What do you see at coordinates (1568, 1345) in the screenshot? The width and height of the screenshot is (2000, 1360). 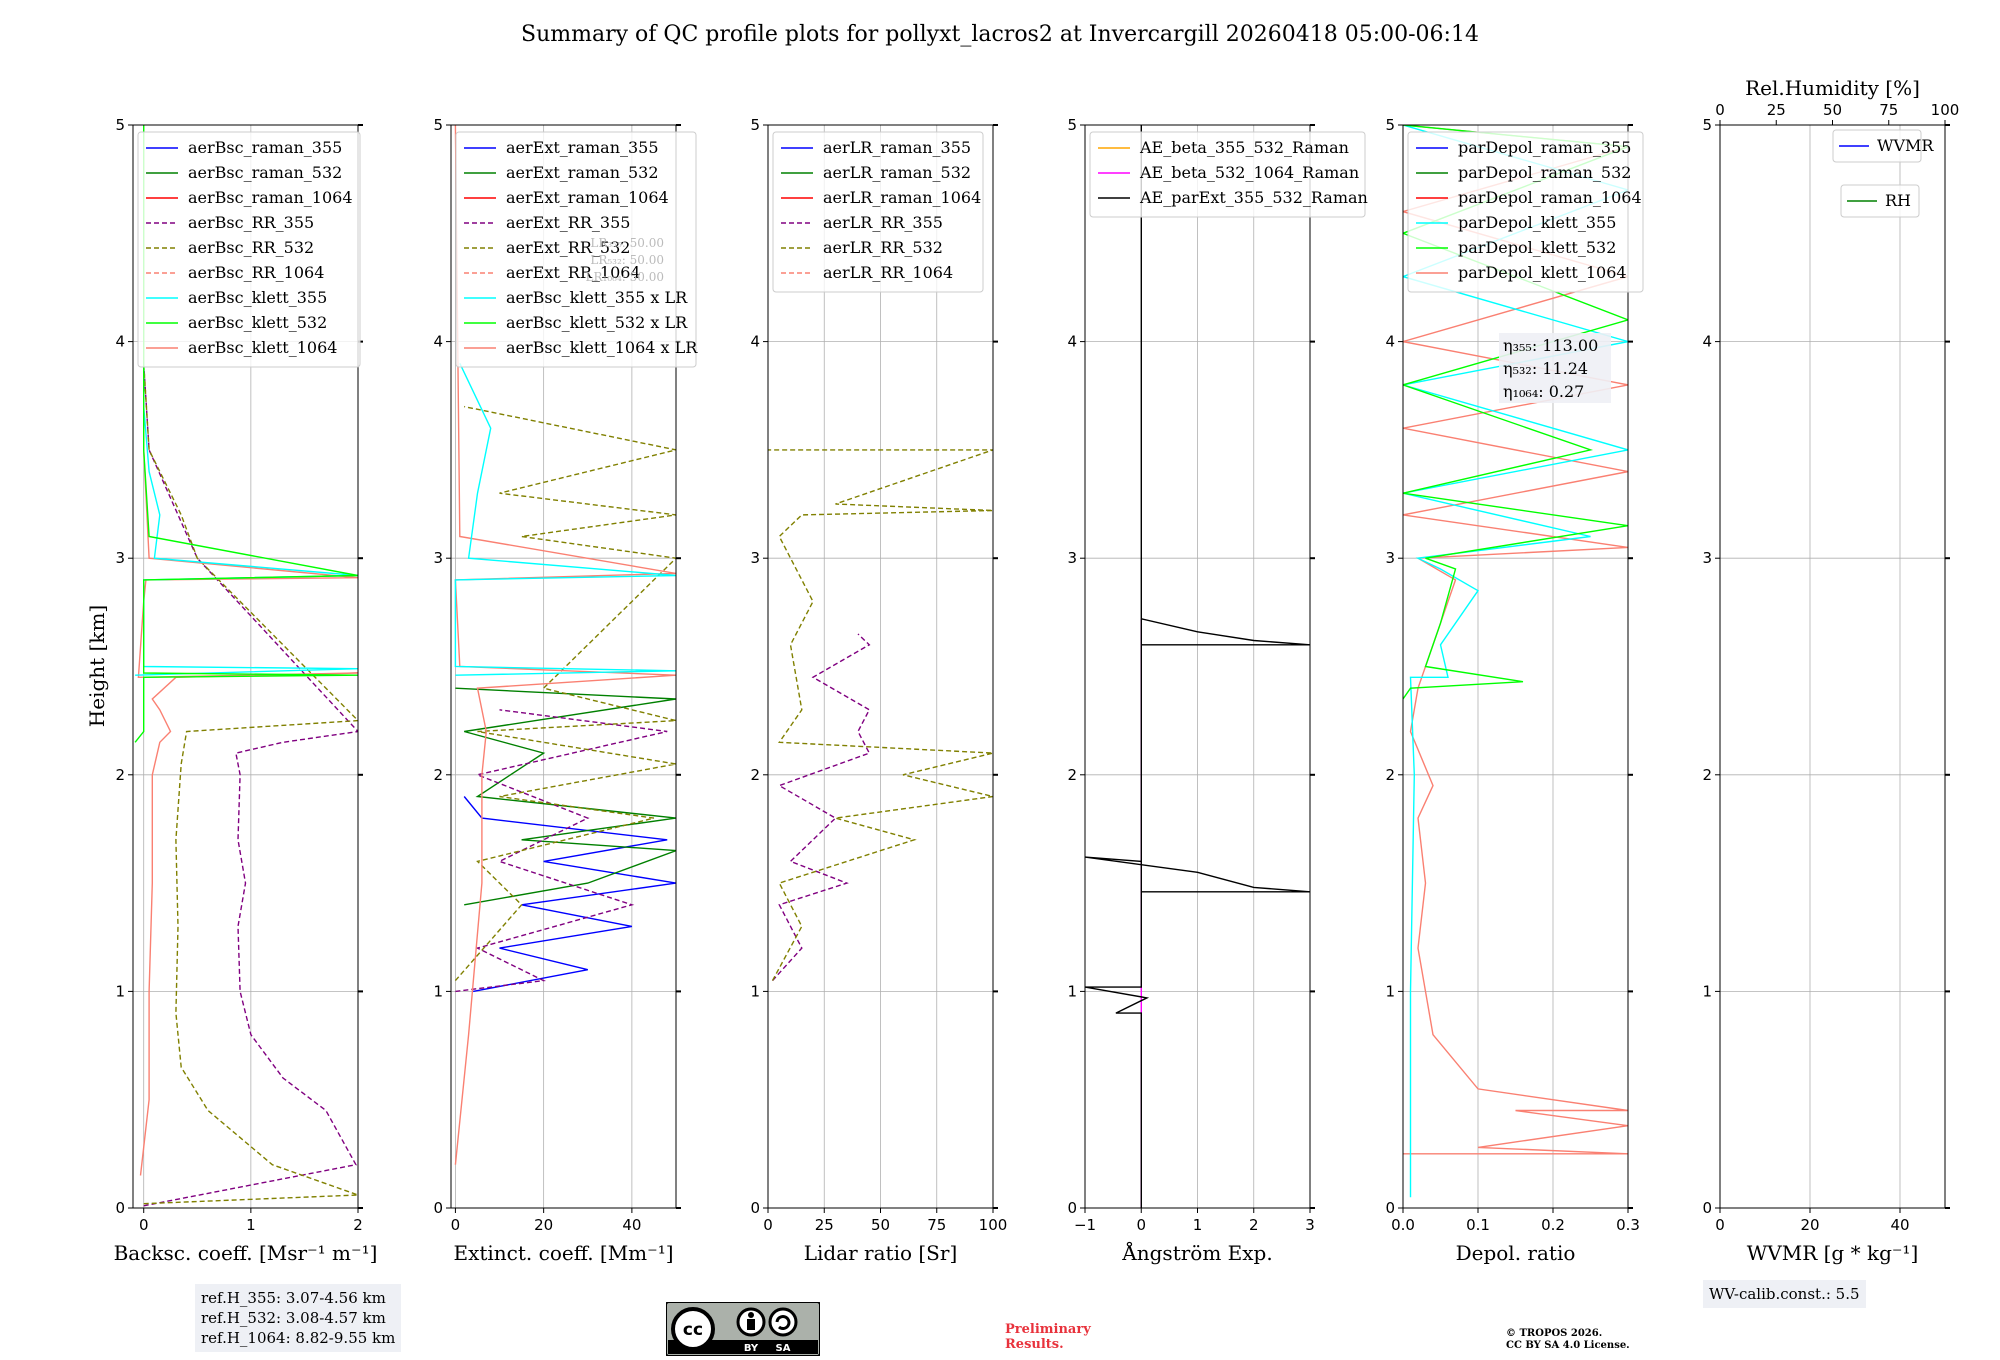 I see `copyright-line-2: CC BY SA 4.0 License.` at bounding box center [1568, 1345].